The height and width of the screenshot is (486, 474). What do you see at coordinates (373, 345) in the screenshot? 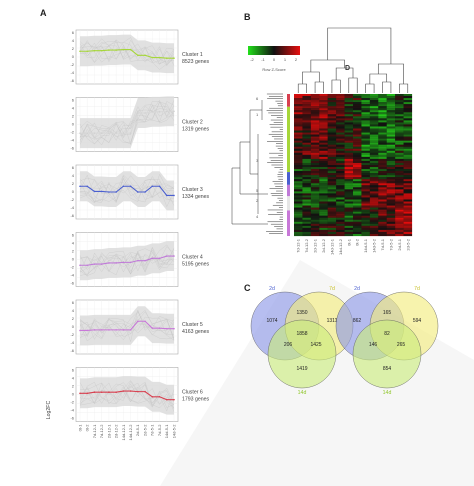
I see `venn-region-ac: 146` at bounding box center [373, 345].